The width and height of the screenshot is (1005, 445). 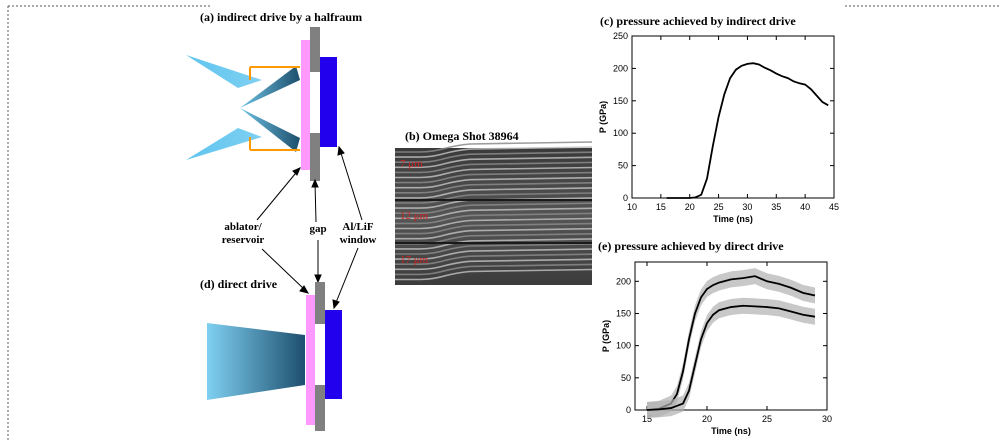 I want to click on laser-beam-upper-right, so click(x=270, y=87).